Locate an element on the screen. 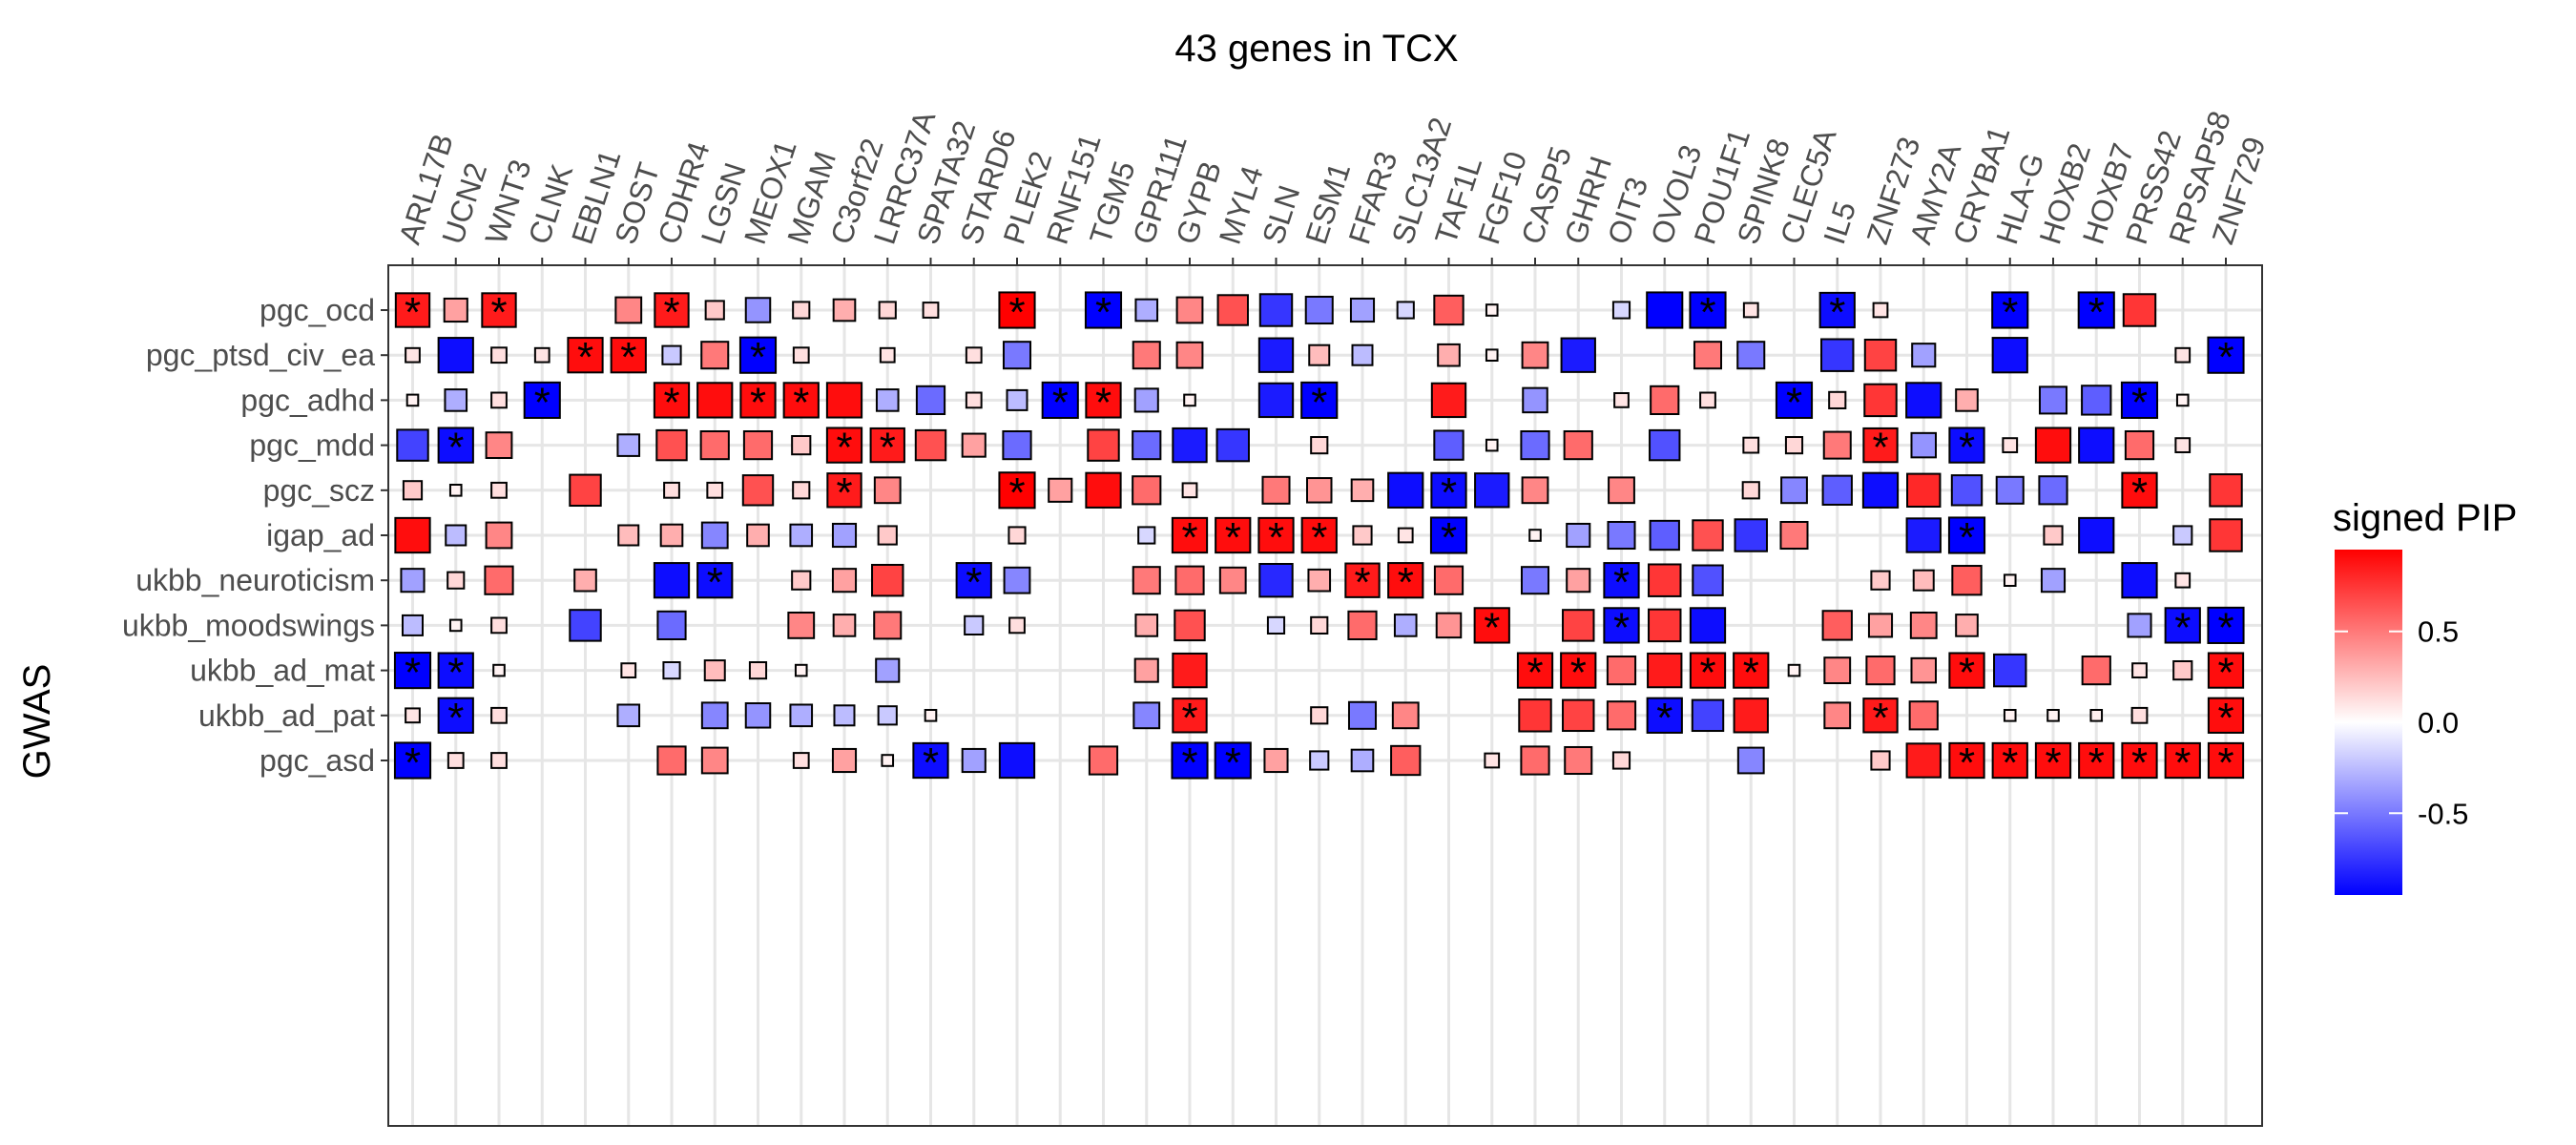 This screenshot has height=1145, width=2576. cell-pgc-asd-oit3 is located at coordinates (1621, 760).